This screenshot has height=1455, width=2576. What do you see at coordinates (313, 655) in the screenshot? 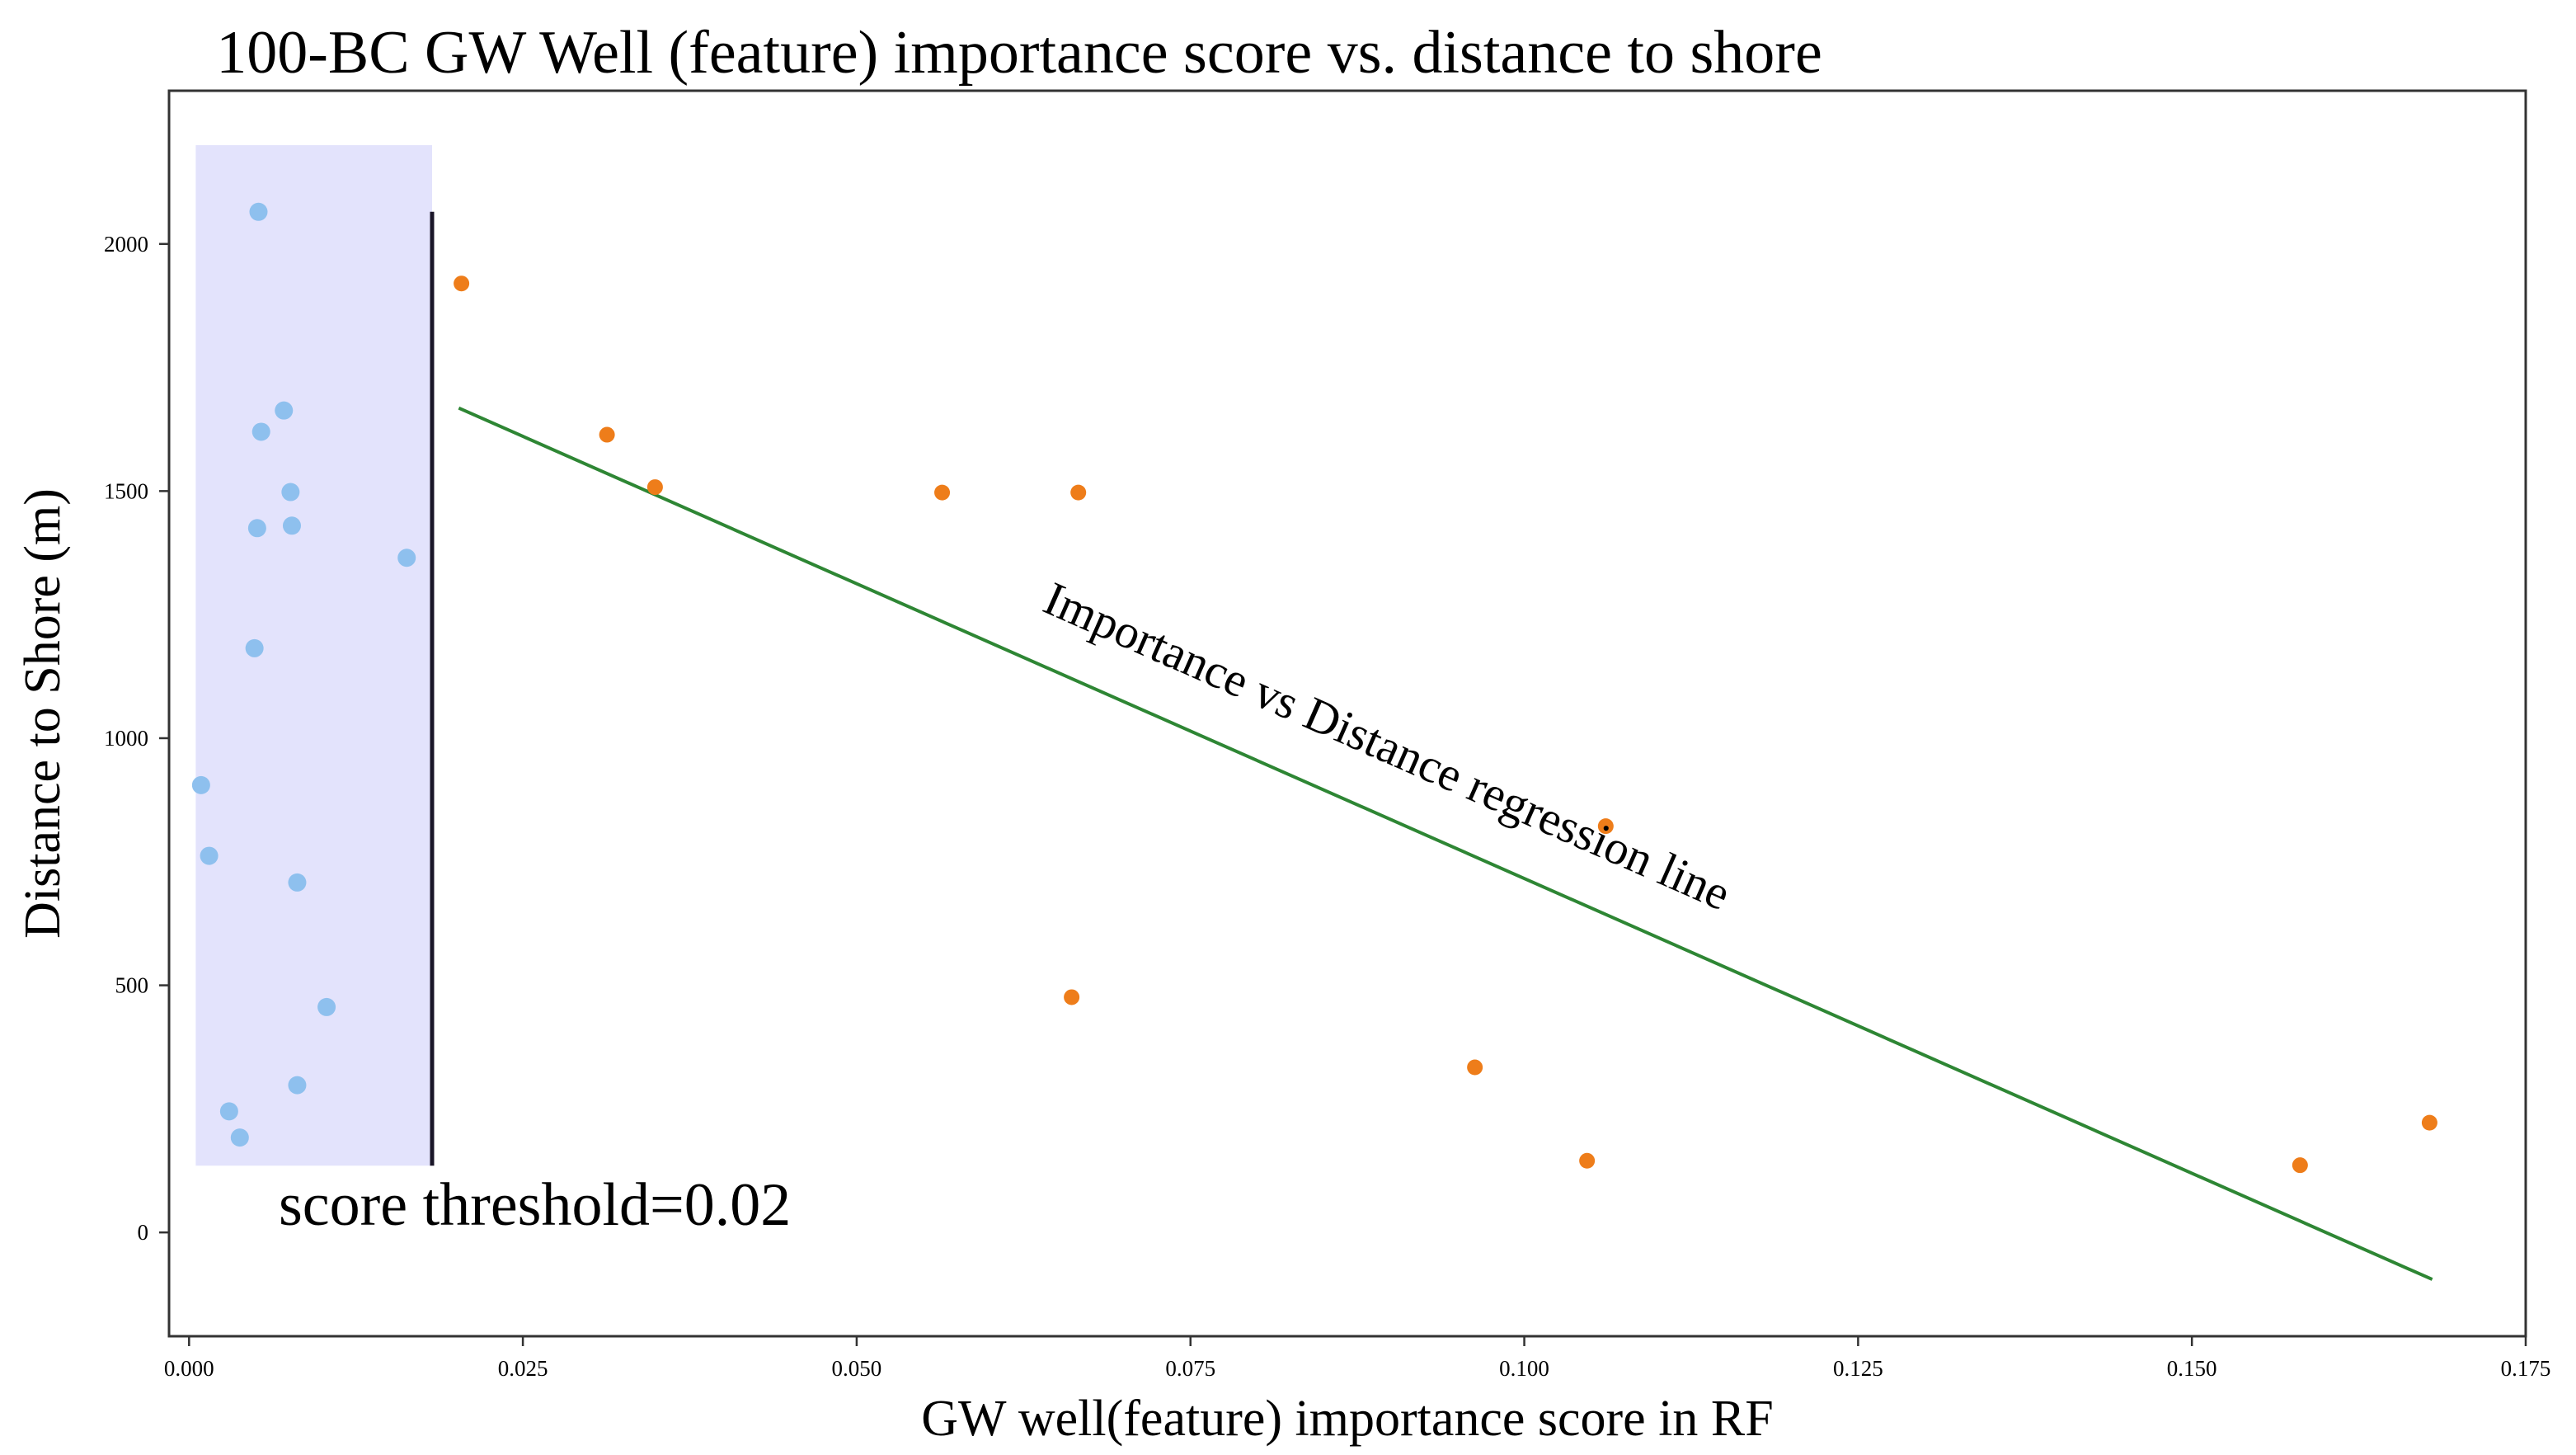
I see `threshold-band` at bounding box center [313, 655].